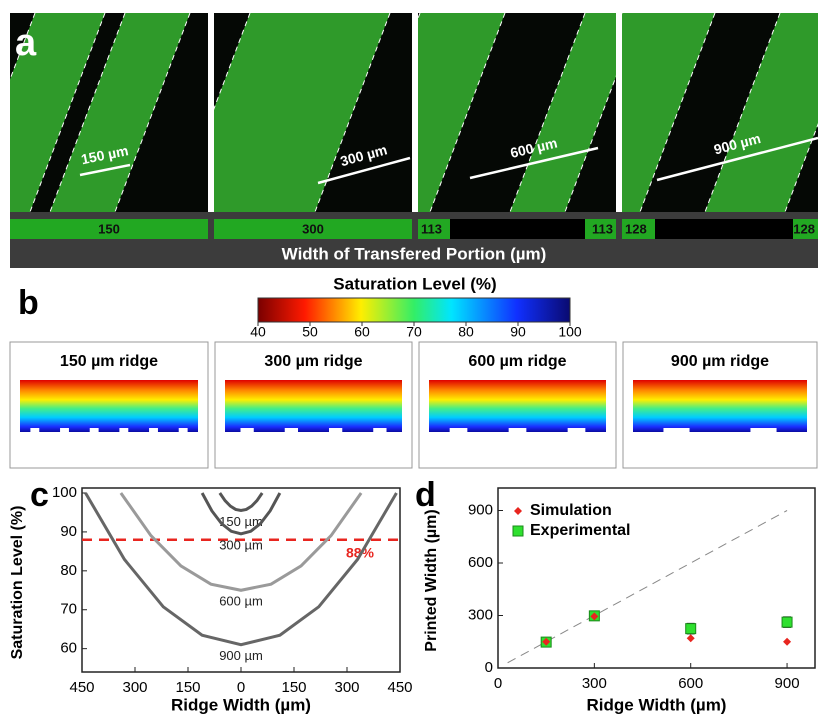  Describe the element at coordinates (580, 530) in the screenshot. I see `legend-label: Experimental` at that location.